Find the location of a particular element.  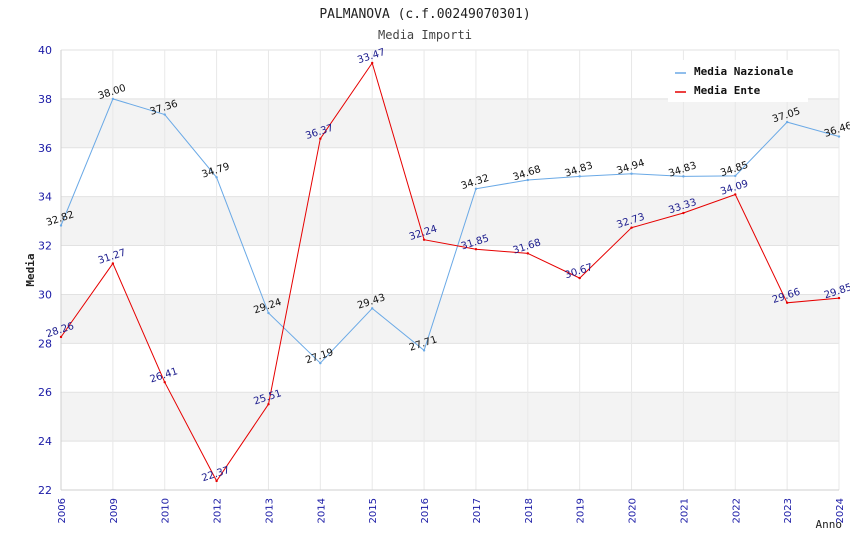

y-tick-label: 40 is located at coordinates (45, 50).